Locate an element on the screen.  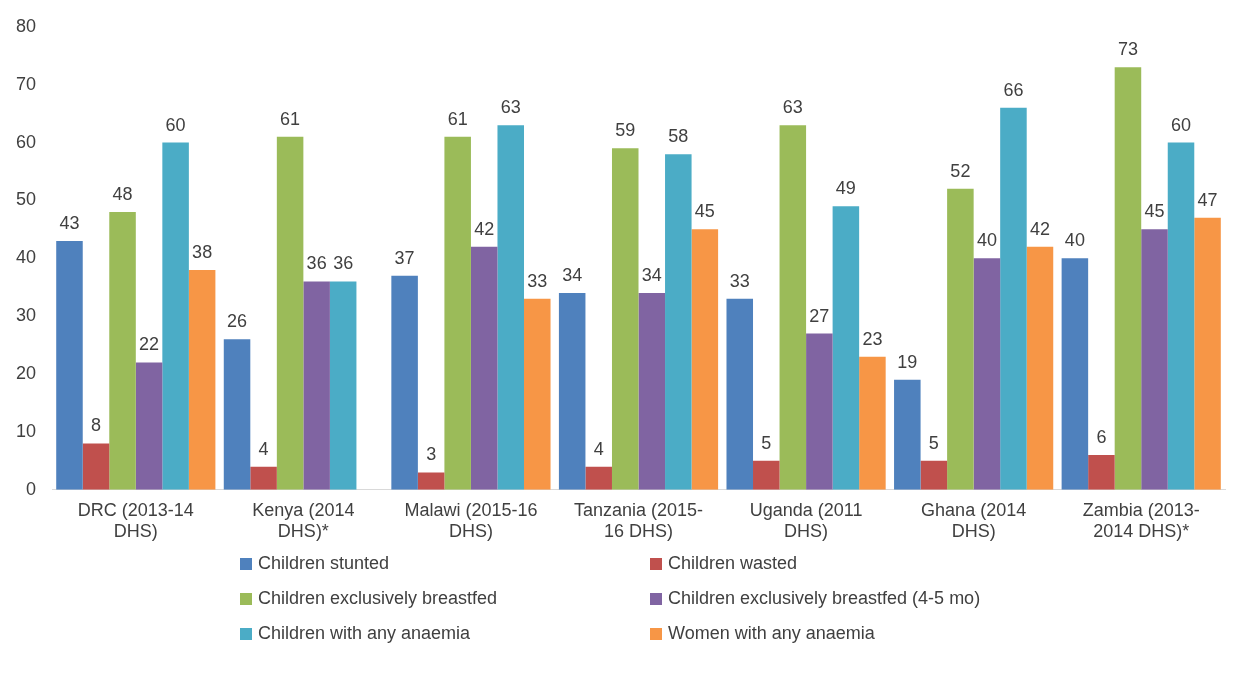
data-label: 37 is located at coordinates (404, 257).